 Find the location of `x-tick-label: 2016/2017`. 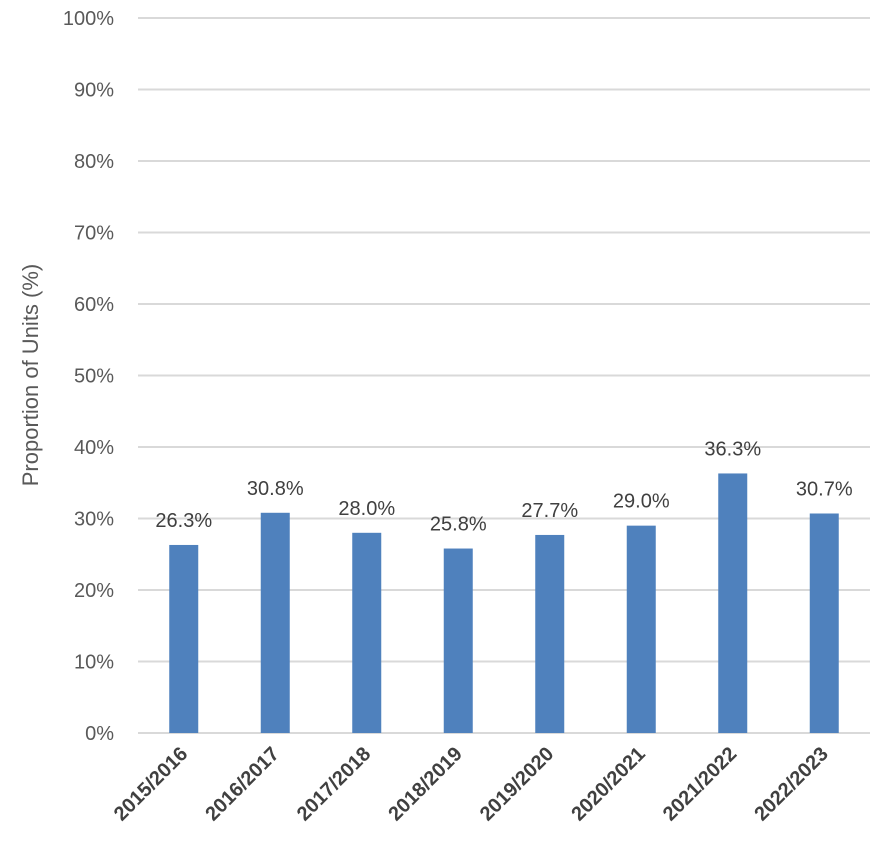

x-tick-label: 2016/2017 is located at coordinates (242, 784).